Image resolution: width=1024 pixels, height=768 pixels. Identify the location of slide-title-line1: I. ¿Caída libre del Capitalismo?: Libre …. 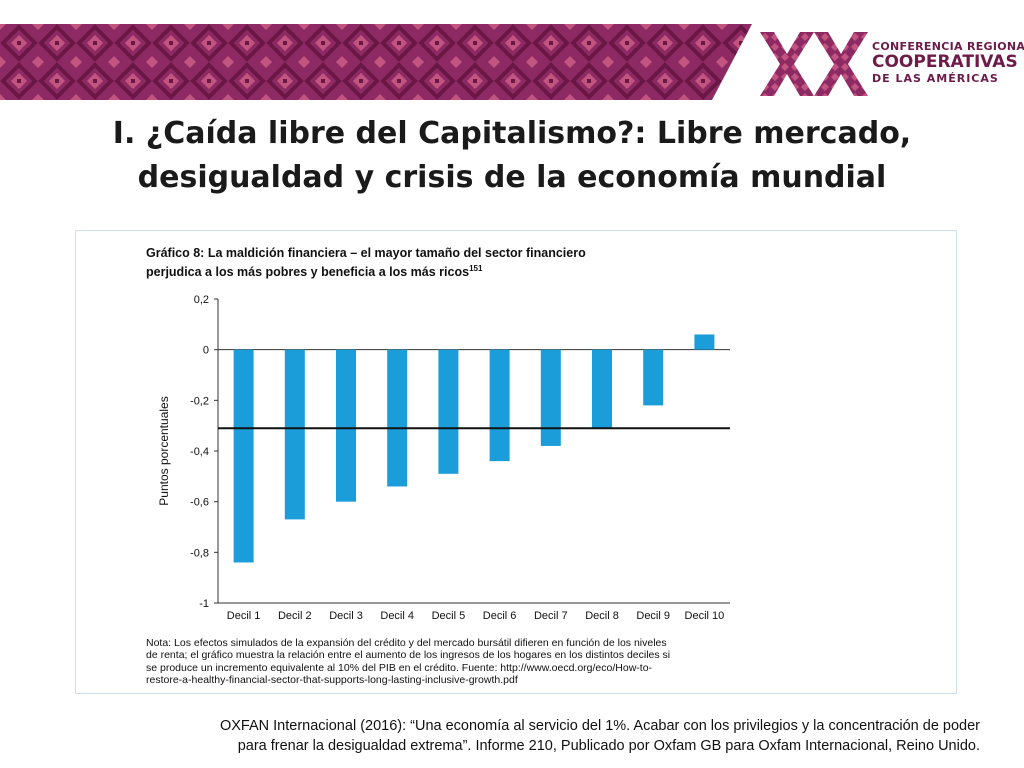
(512, 133).